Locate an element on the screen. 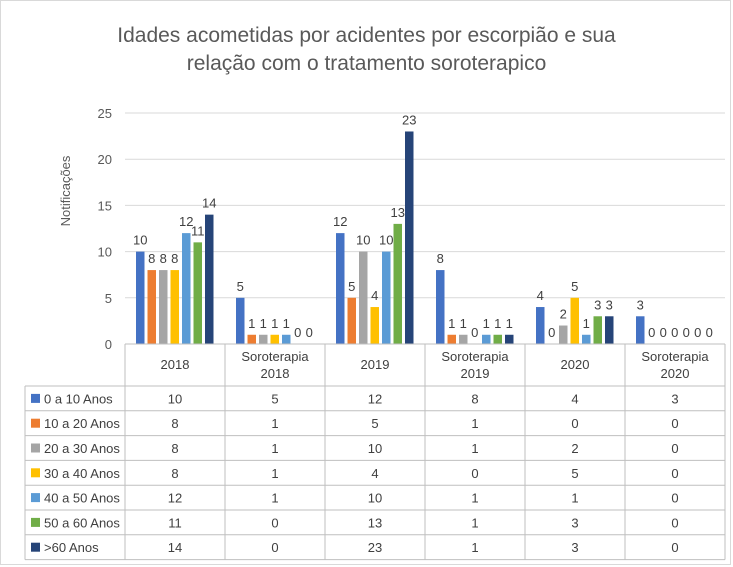 The height and width of the screenshot is (567, 733). data-label: 13 is located at coordinates (398, 212).